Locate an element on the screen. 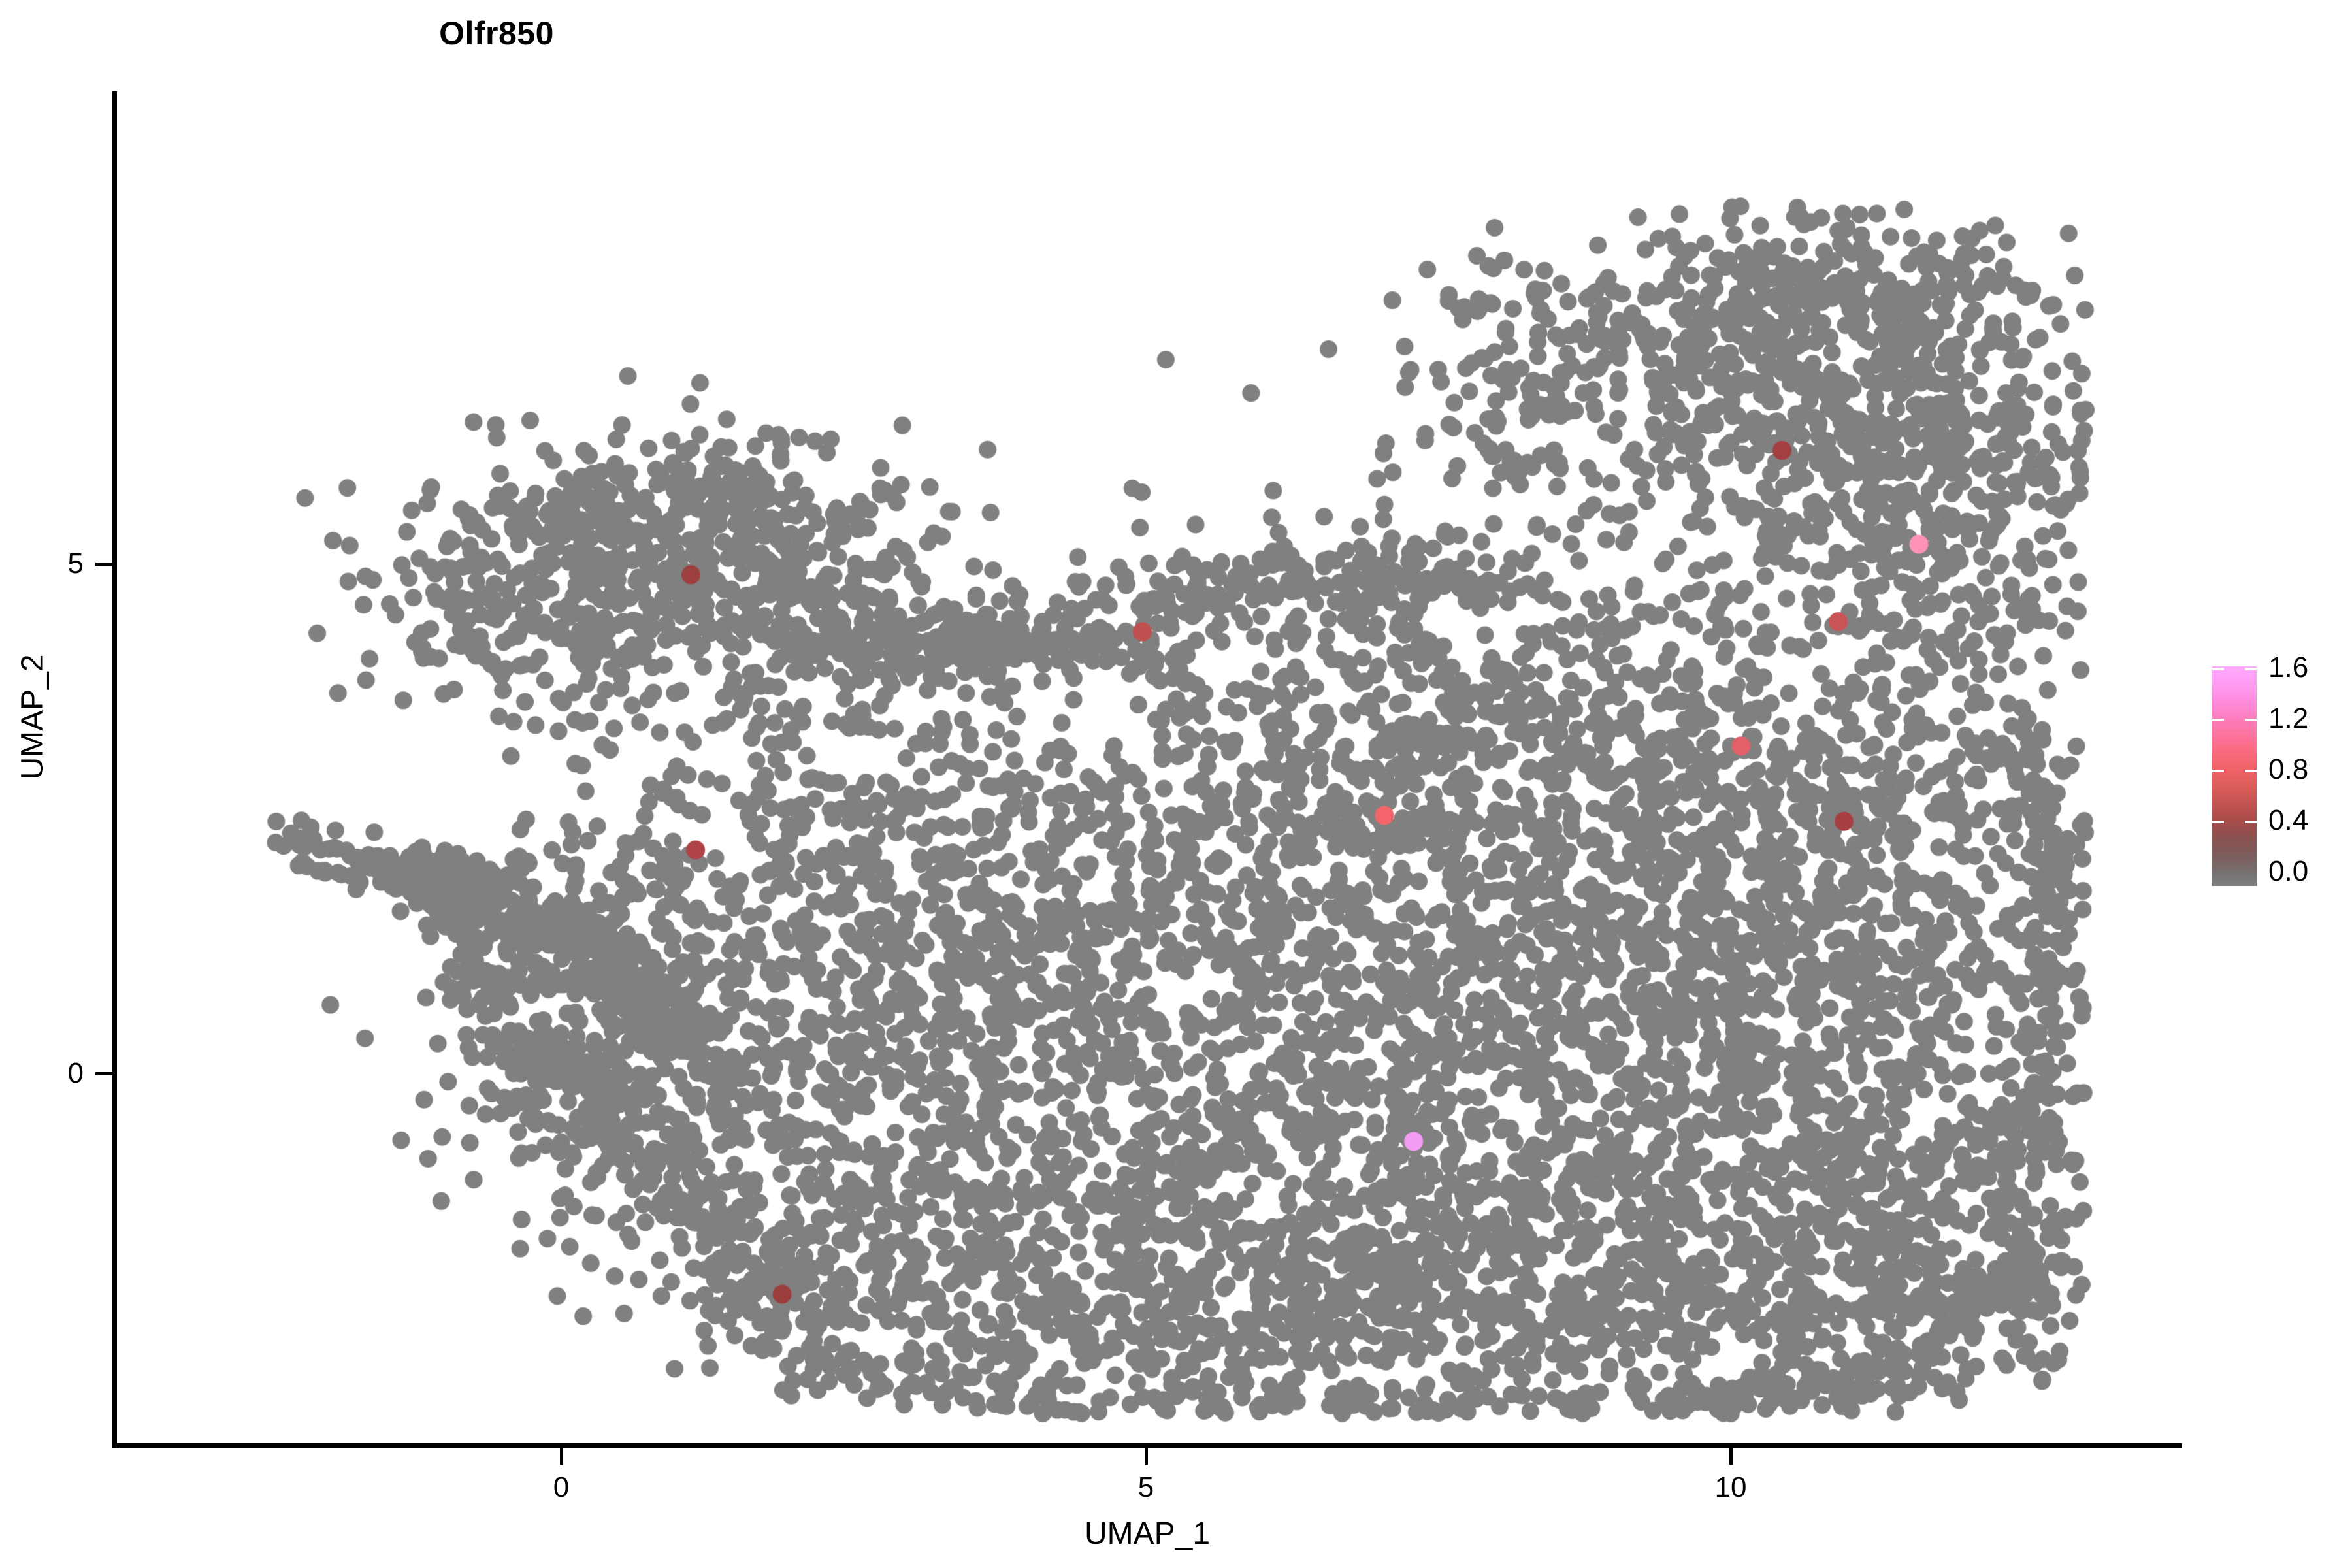 The width and height of the screenshot is (2352, 1568). colorbar-tick-0.4r is located at coordinates (2251, 822).